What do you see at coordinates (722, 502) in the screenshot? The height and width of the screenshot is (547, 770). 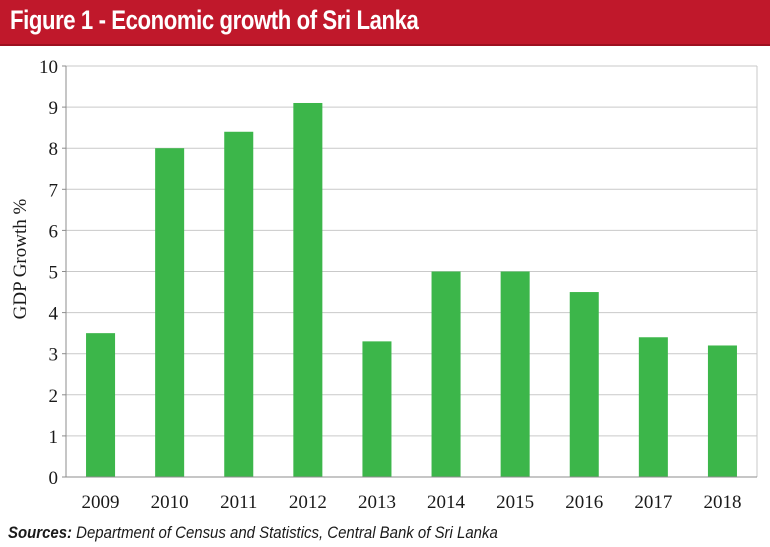 I see `x-tick-label: 2018` at bounding box center [722, 502].